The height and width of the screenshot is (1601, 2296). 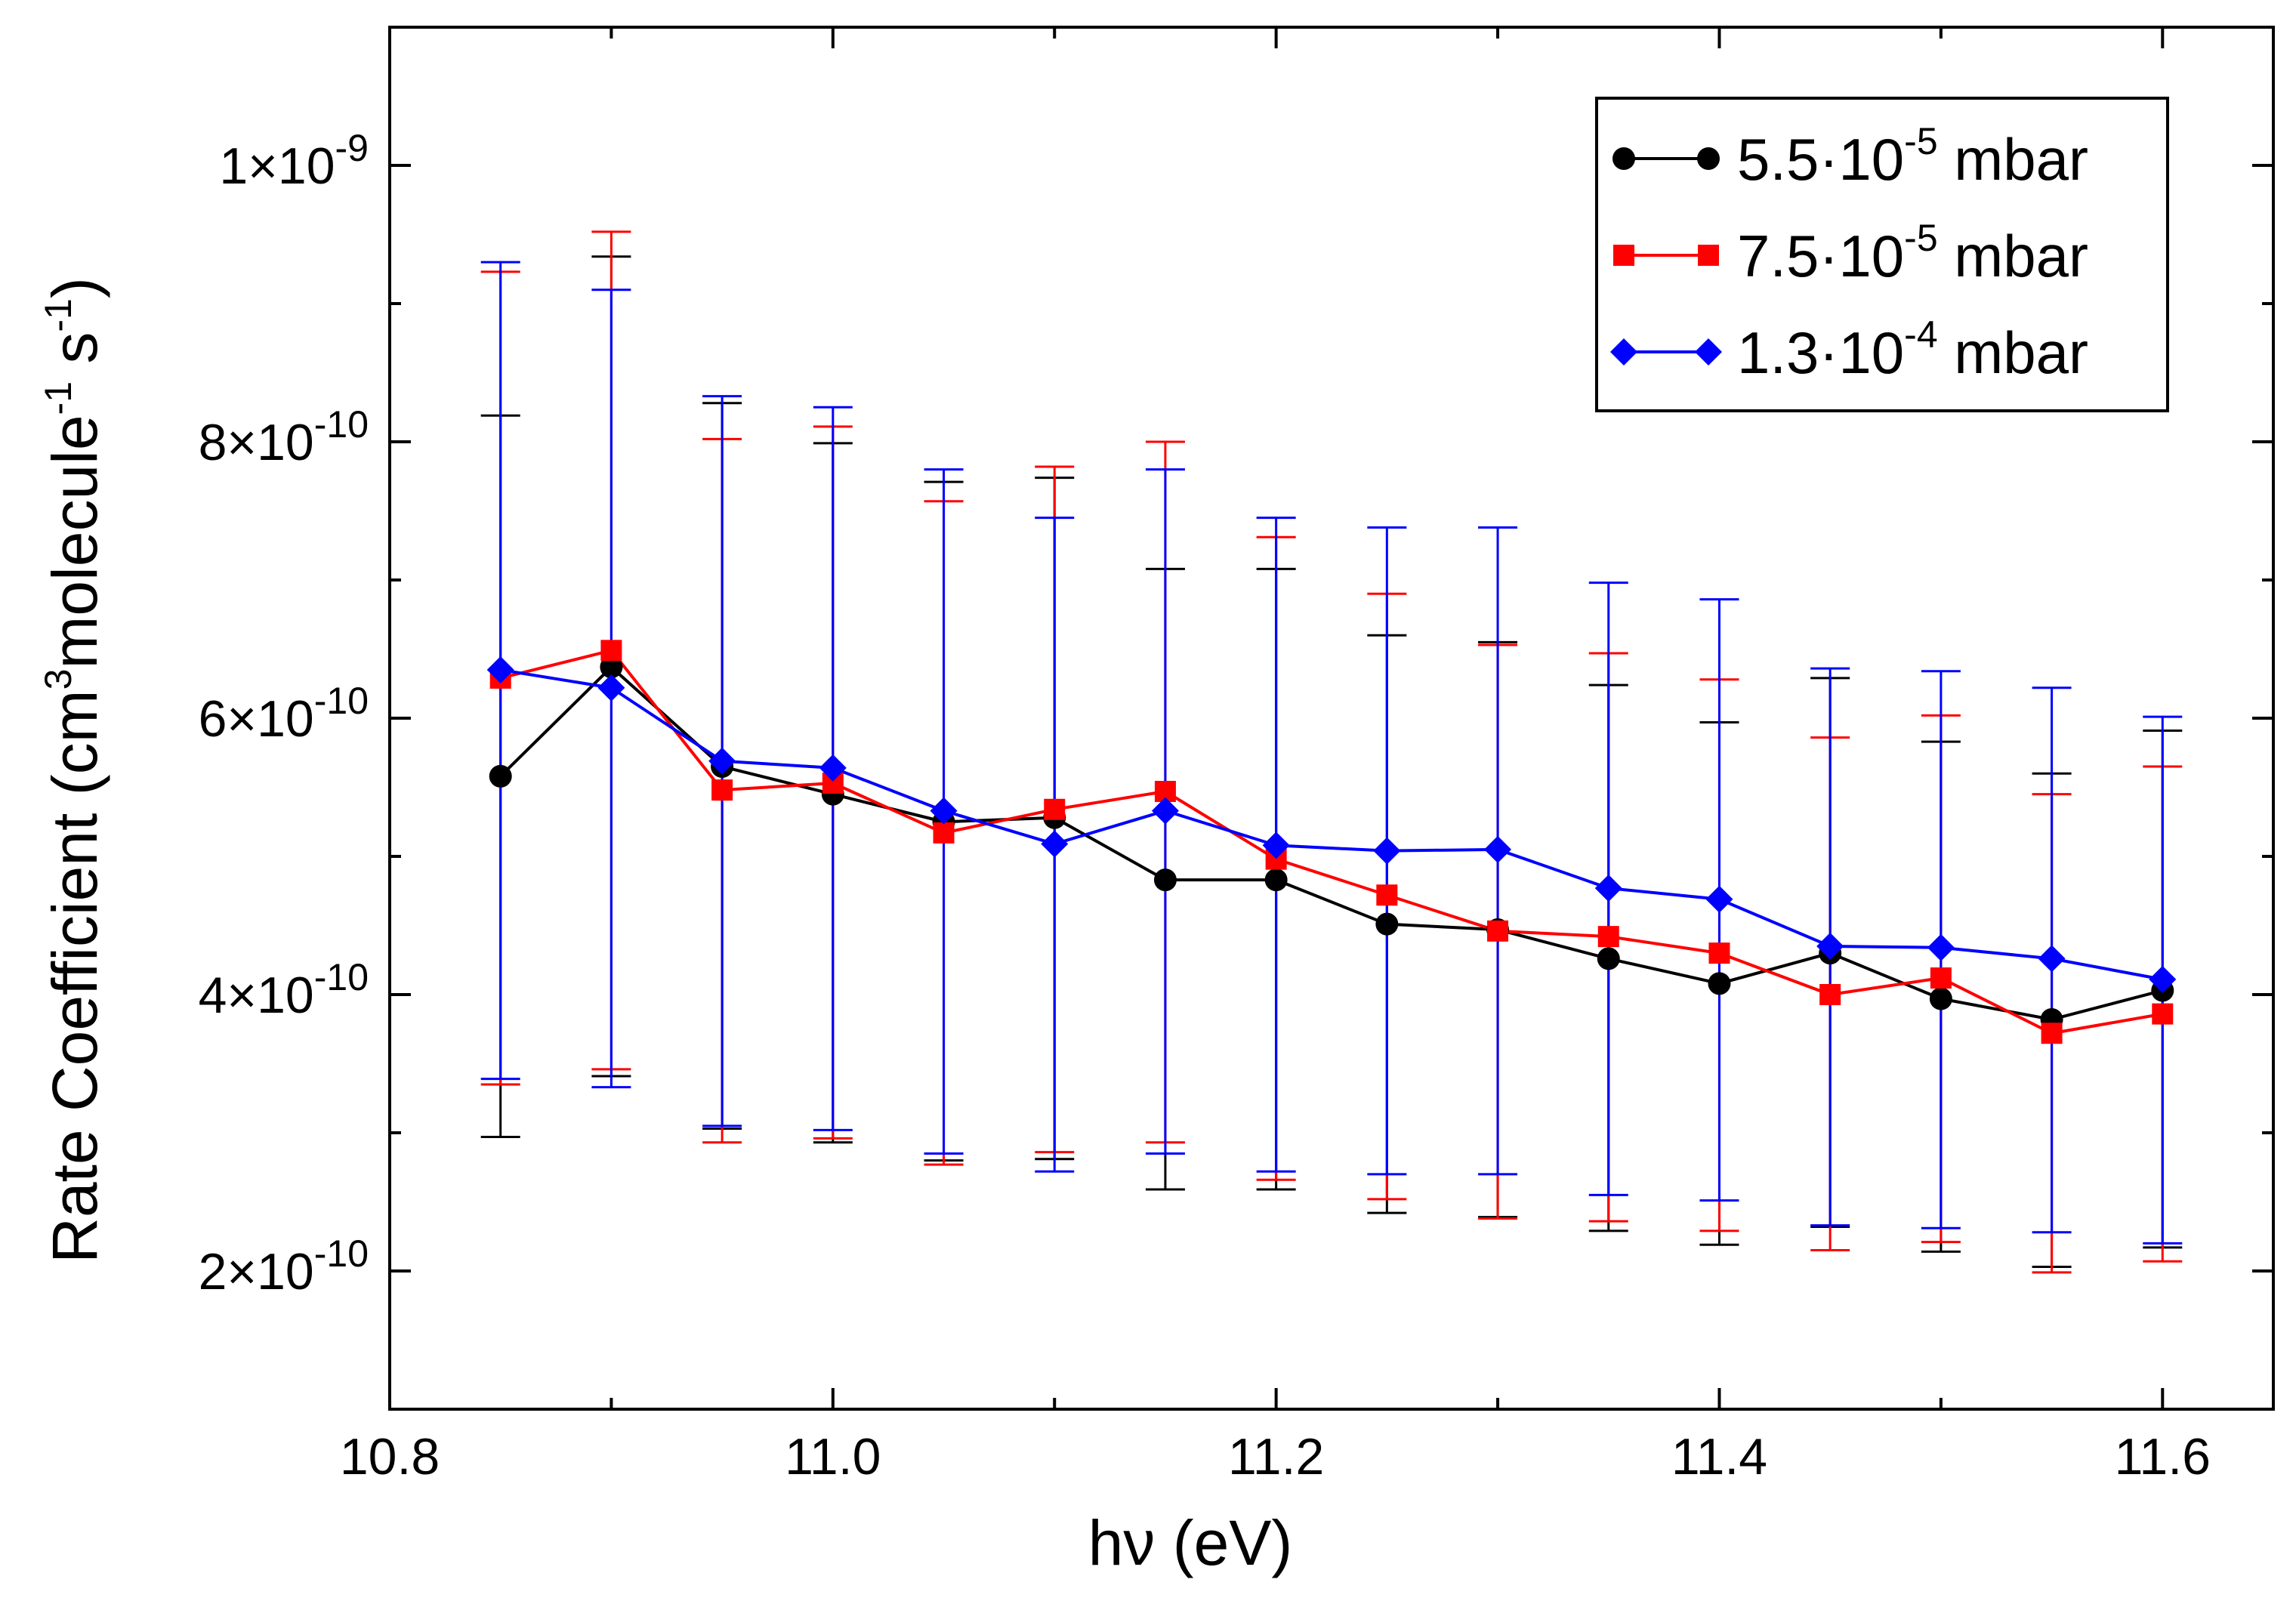 I want to click on legend-label-series-2-post: mbar, so click(x=2013, y=256).